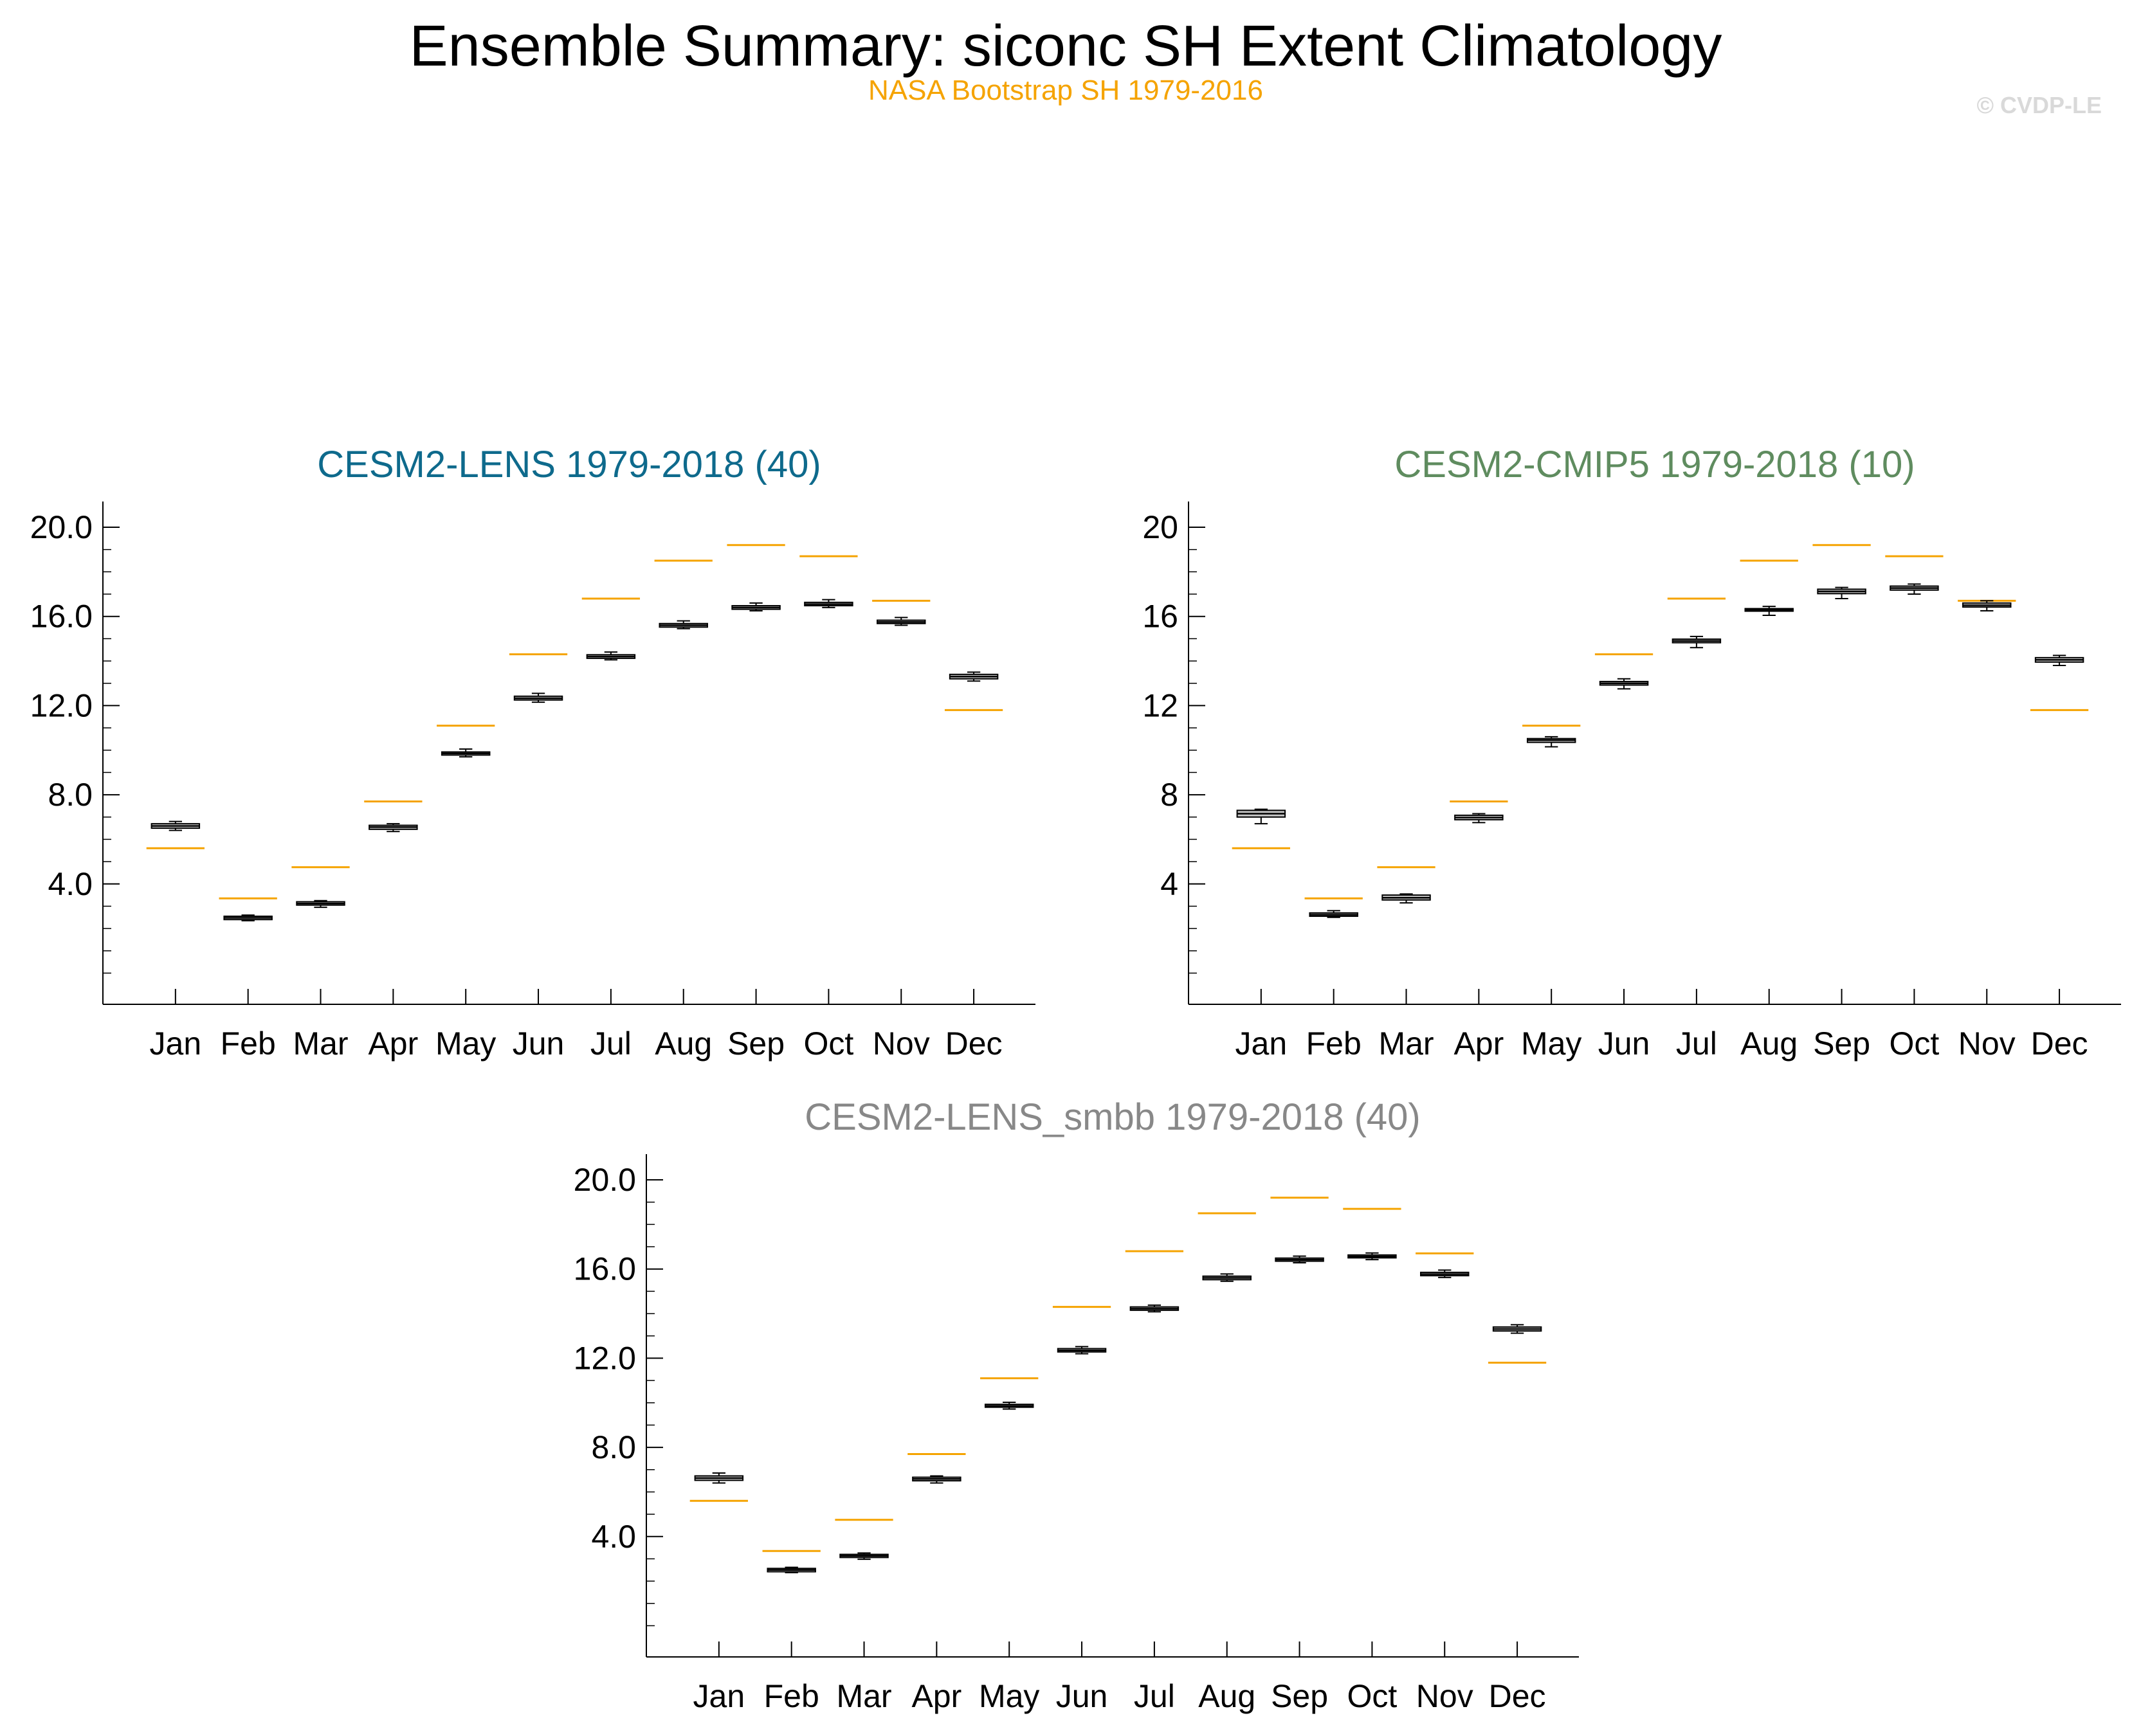 Image resolution: width=2132 pixels, height=1736 pixels. I want to click on y-tick-label: 4, so click(1169, 884).